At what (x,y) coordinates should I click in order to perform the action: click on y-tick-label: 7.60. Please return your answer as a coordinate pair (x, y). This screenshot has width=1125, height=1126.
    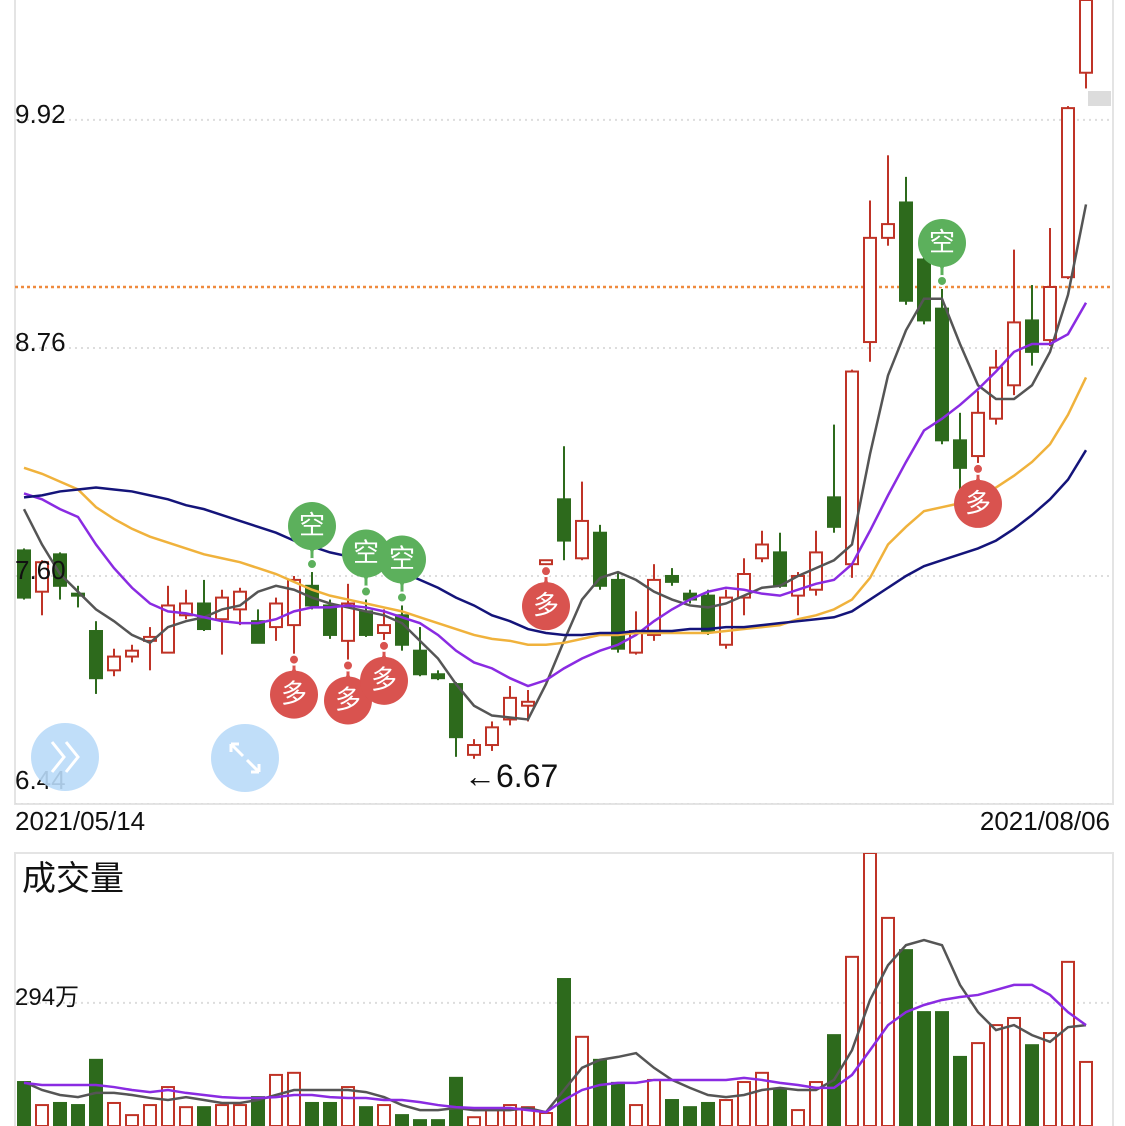
    Looking at the image, I should click on (40, 570).